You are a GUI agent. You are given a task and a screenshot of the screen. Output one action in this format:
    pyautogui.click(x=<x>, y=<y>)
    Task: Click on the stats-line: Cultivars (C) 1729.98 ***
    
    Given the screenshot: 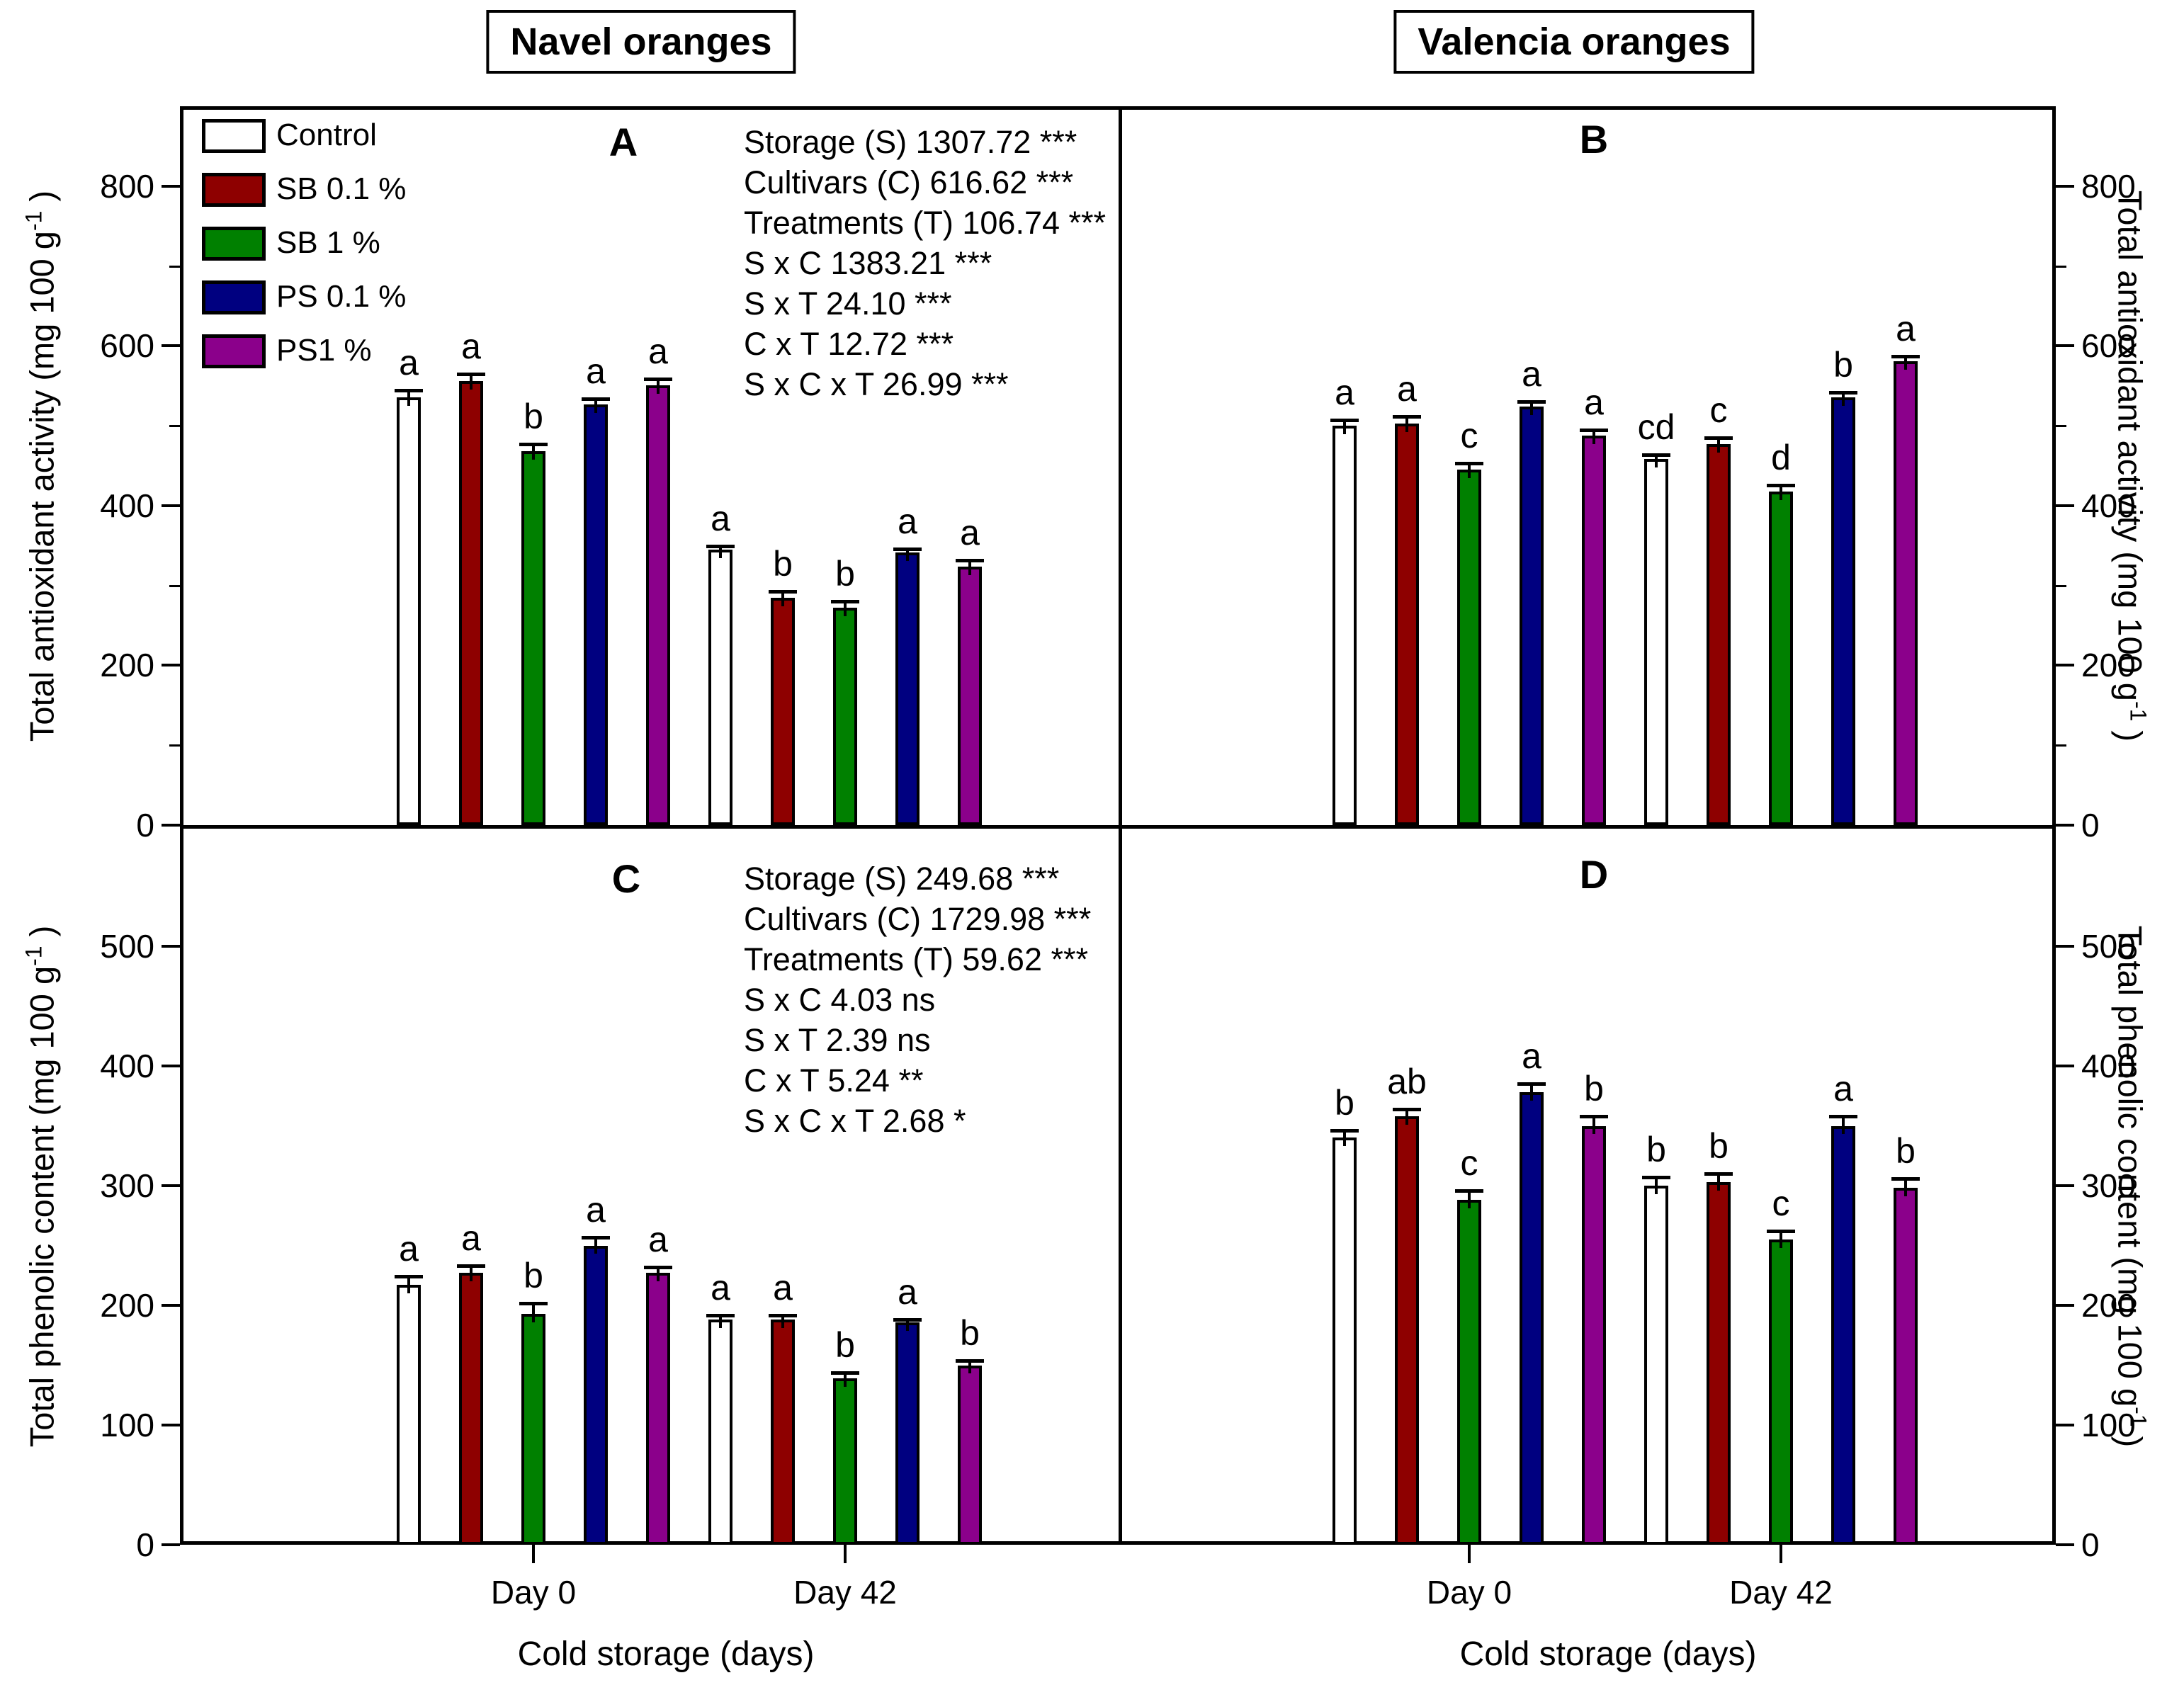 What is the action you would take?
    pyautogui.click(x=918, y=919)
    